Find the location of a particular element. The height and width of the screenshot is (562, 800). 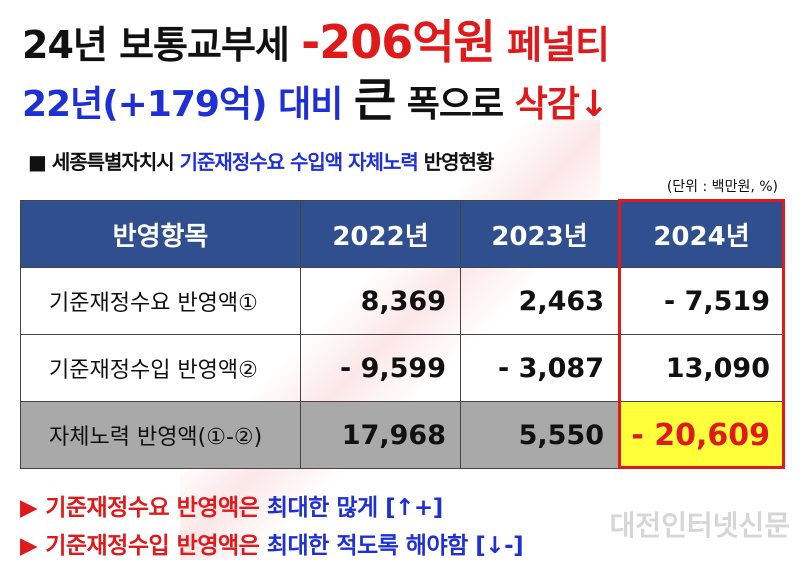

table-row: 기준재정수요 반영액① 8,369 2,463 - 7,519 is located at coordinates (402, 301).